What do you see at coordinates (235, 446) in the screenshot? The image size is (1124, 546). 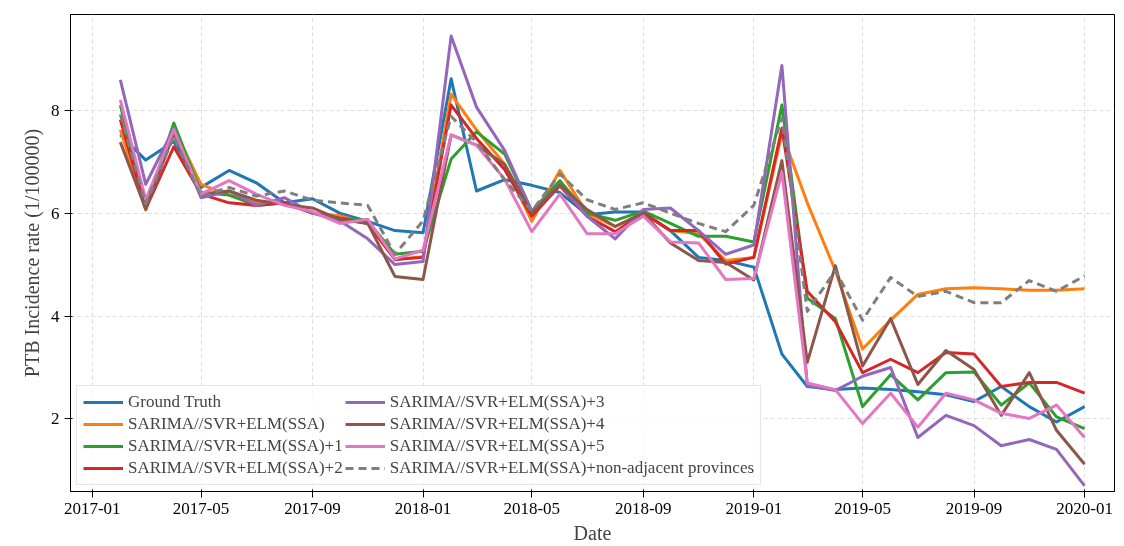 I see `legend-label: SARIMA//SVR+ELM(SSA)+1` at bounding box center [235, 446].